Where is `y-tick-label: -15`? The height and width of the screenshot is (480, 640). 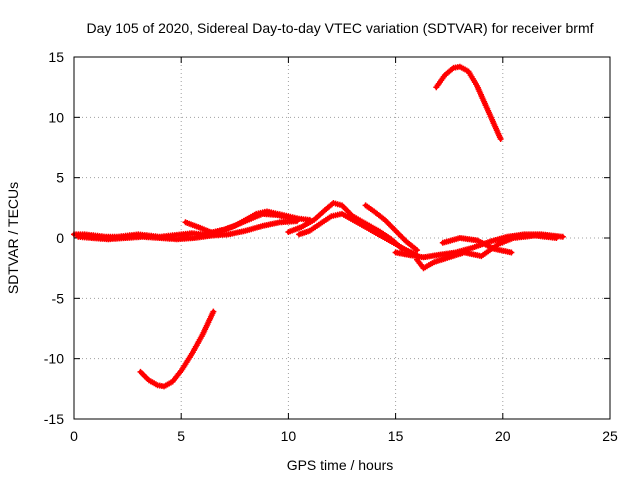 y-tick-label: -15 is located at coordinates (54, 419).